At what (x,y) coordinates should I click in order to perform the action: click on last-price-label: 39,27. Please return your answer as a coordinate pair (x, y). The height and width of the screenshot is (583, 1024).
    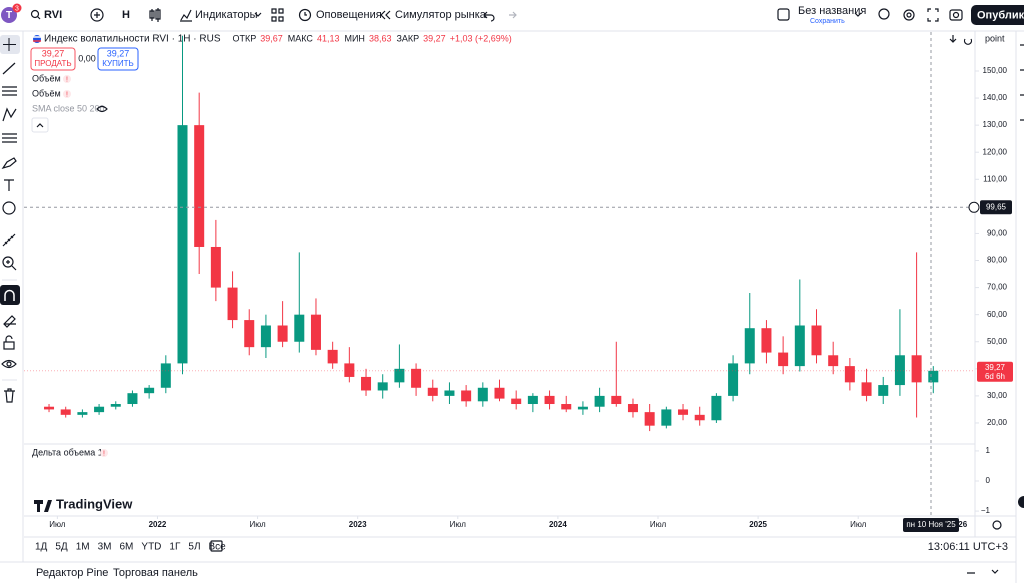
    Looking at the image, I should click on (995, 367).